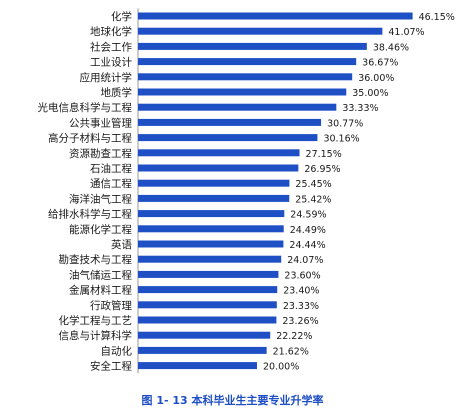 The width and height of the screenshot is (465, 413). I want to click on category-label: 化学工程与工艺, so click(96, 320).